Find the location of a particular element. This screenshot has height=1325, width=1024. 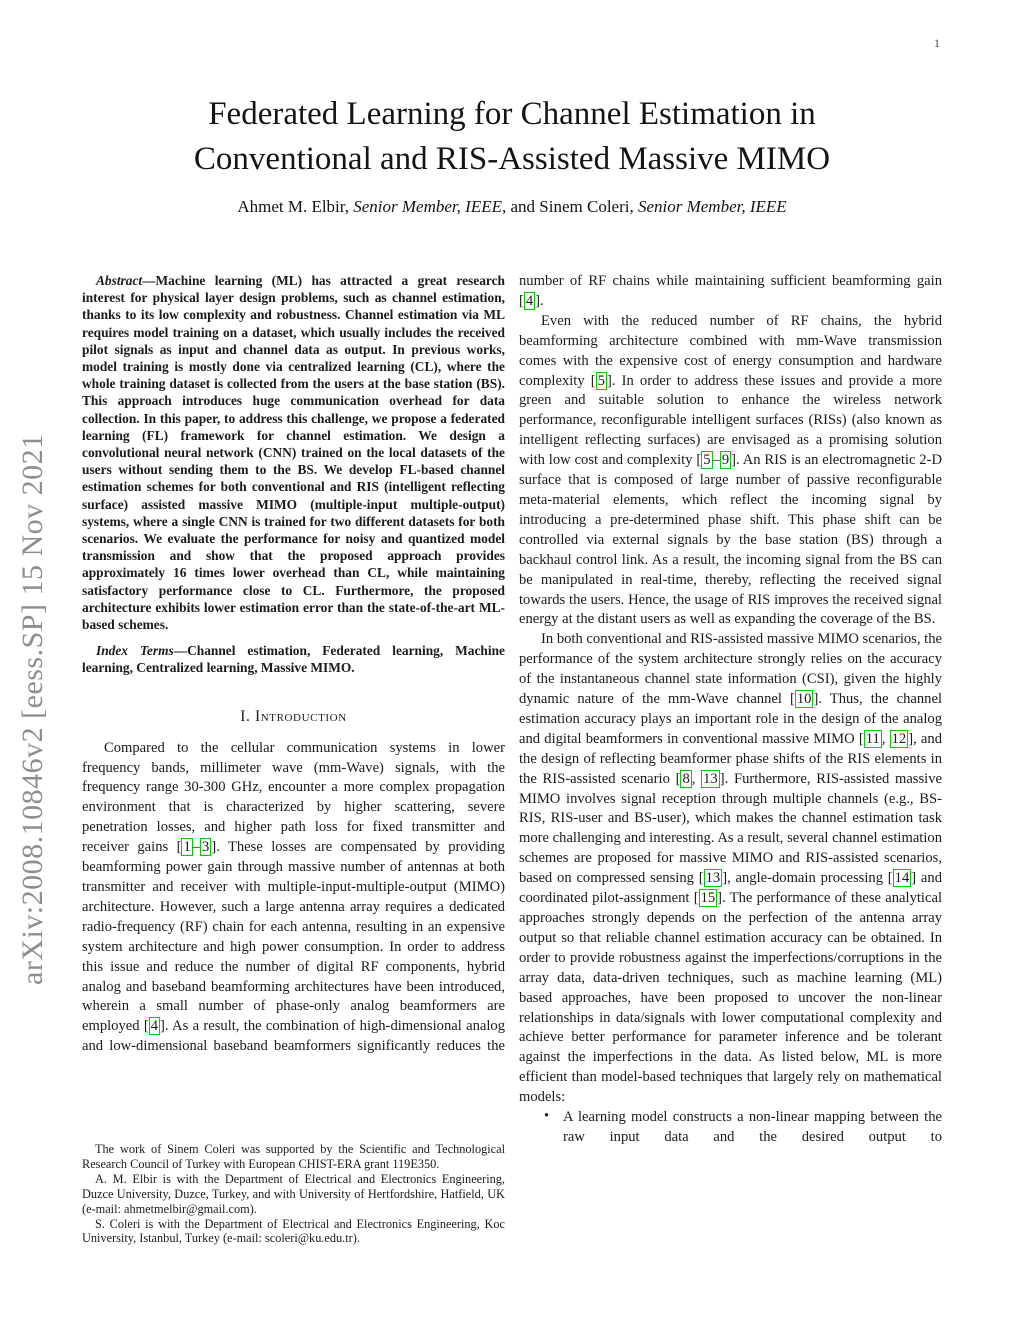

text-run: ] and coordinated pilot-assignment [ is located at coordinates (730, 888).